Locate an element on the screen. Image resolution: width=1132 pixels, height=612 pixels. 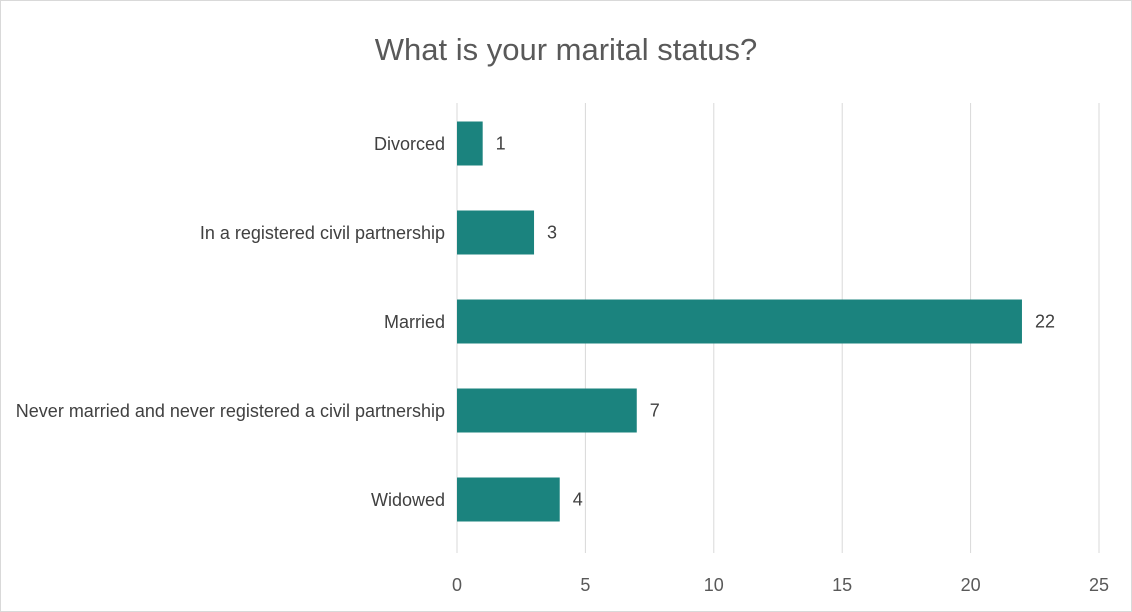
x-tick-label: 0 is located at coordinates (457, 585).